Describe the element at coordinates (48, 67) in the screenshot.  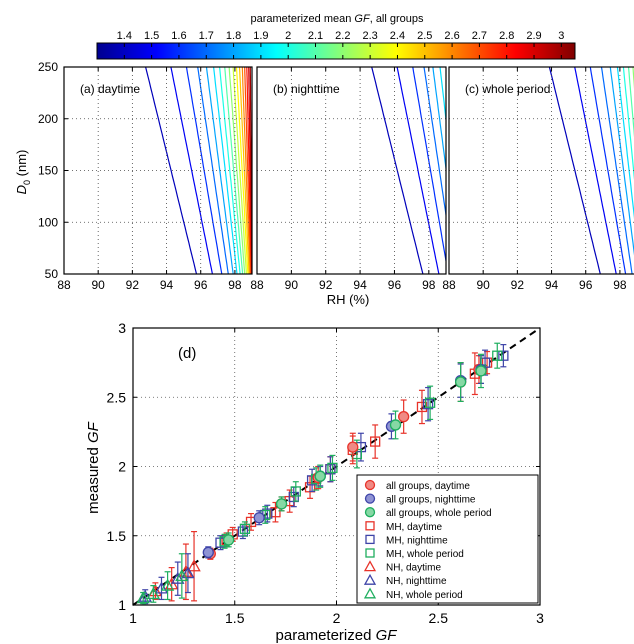
I see `y-tick-label: 250` at that location.